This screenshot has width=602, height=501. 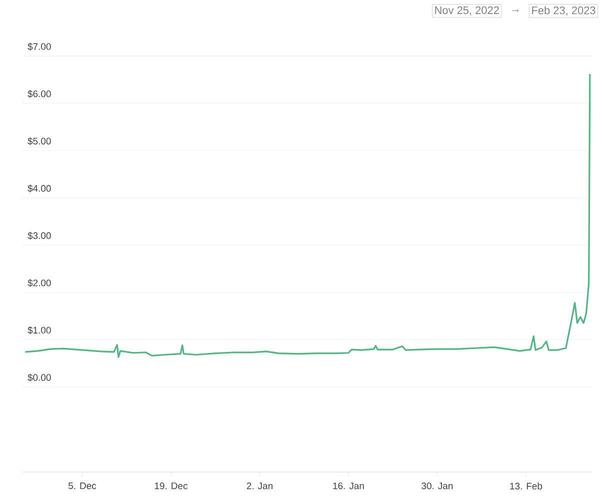 I want to click on y-tick-label: $1.00, so click(x=39, y=330).